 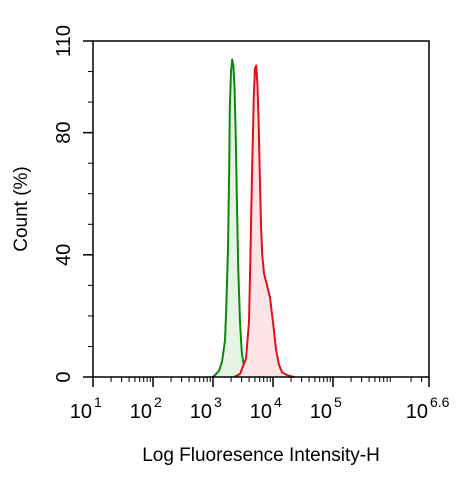 I want to click on y-tick-label: 0, so click(x=64, y=376).